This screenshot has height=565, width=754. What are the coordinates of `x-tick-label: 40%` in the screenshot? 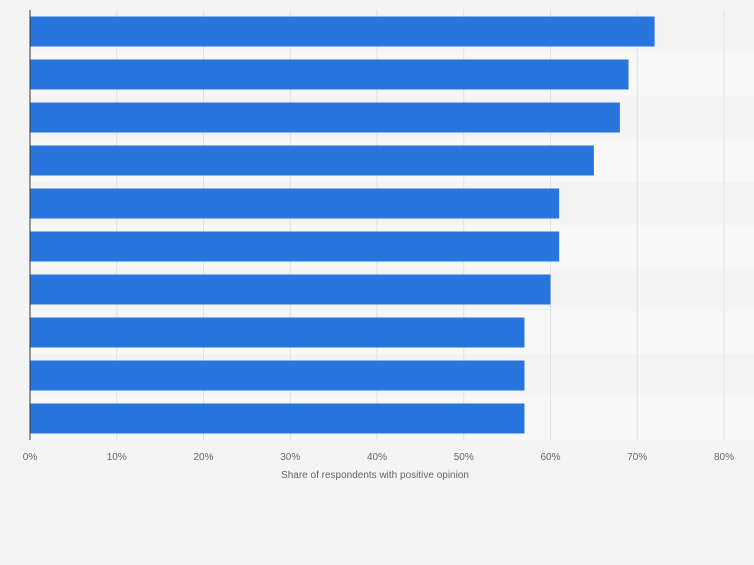 It's located at (377, 457).